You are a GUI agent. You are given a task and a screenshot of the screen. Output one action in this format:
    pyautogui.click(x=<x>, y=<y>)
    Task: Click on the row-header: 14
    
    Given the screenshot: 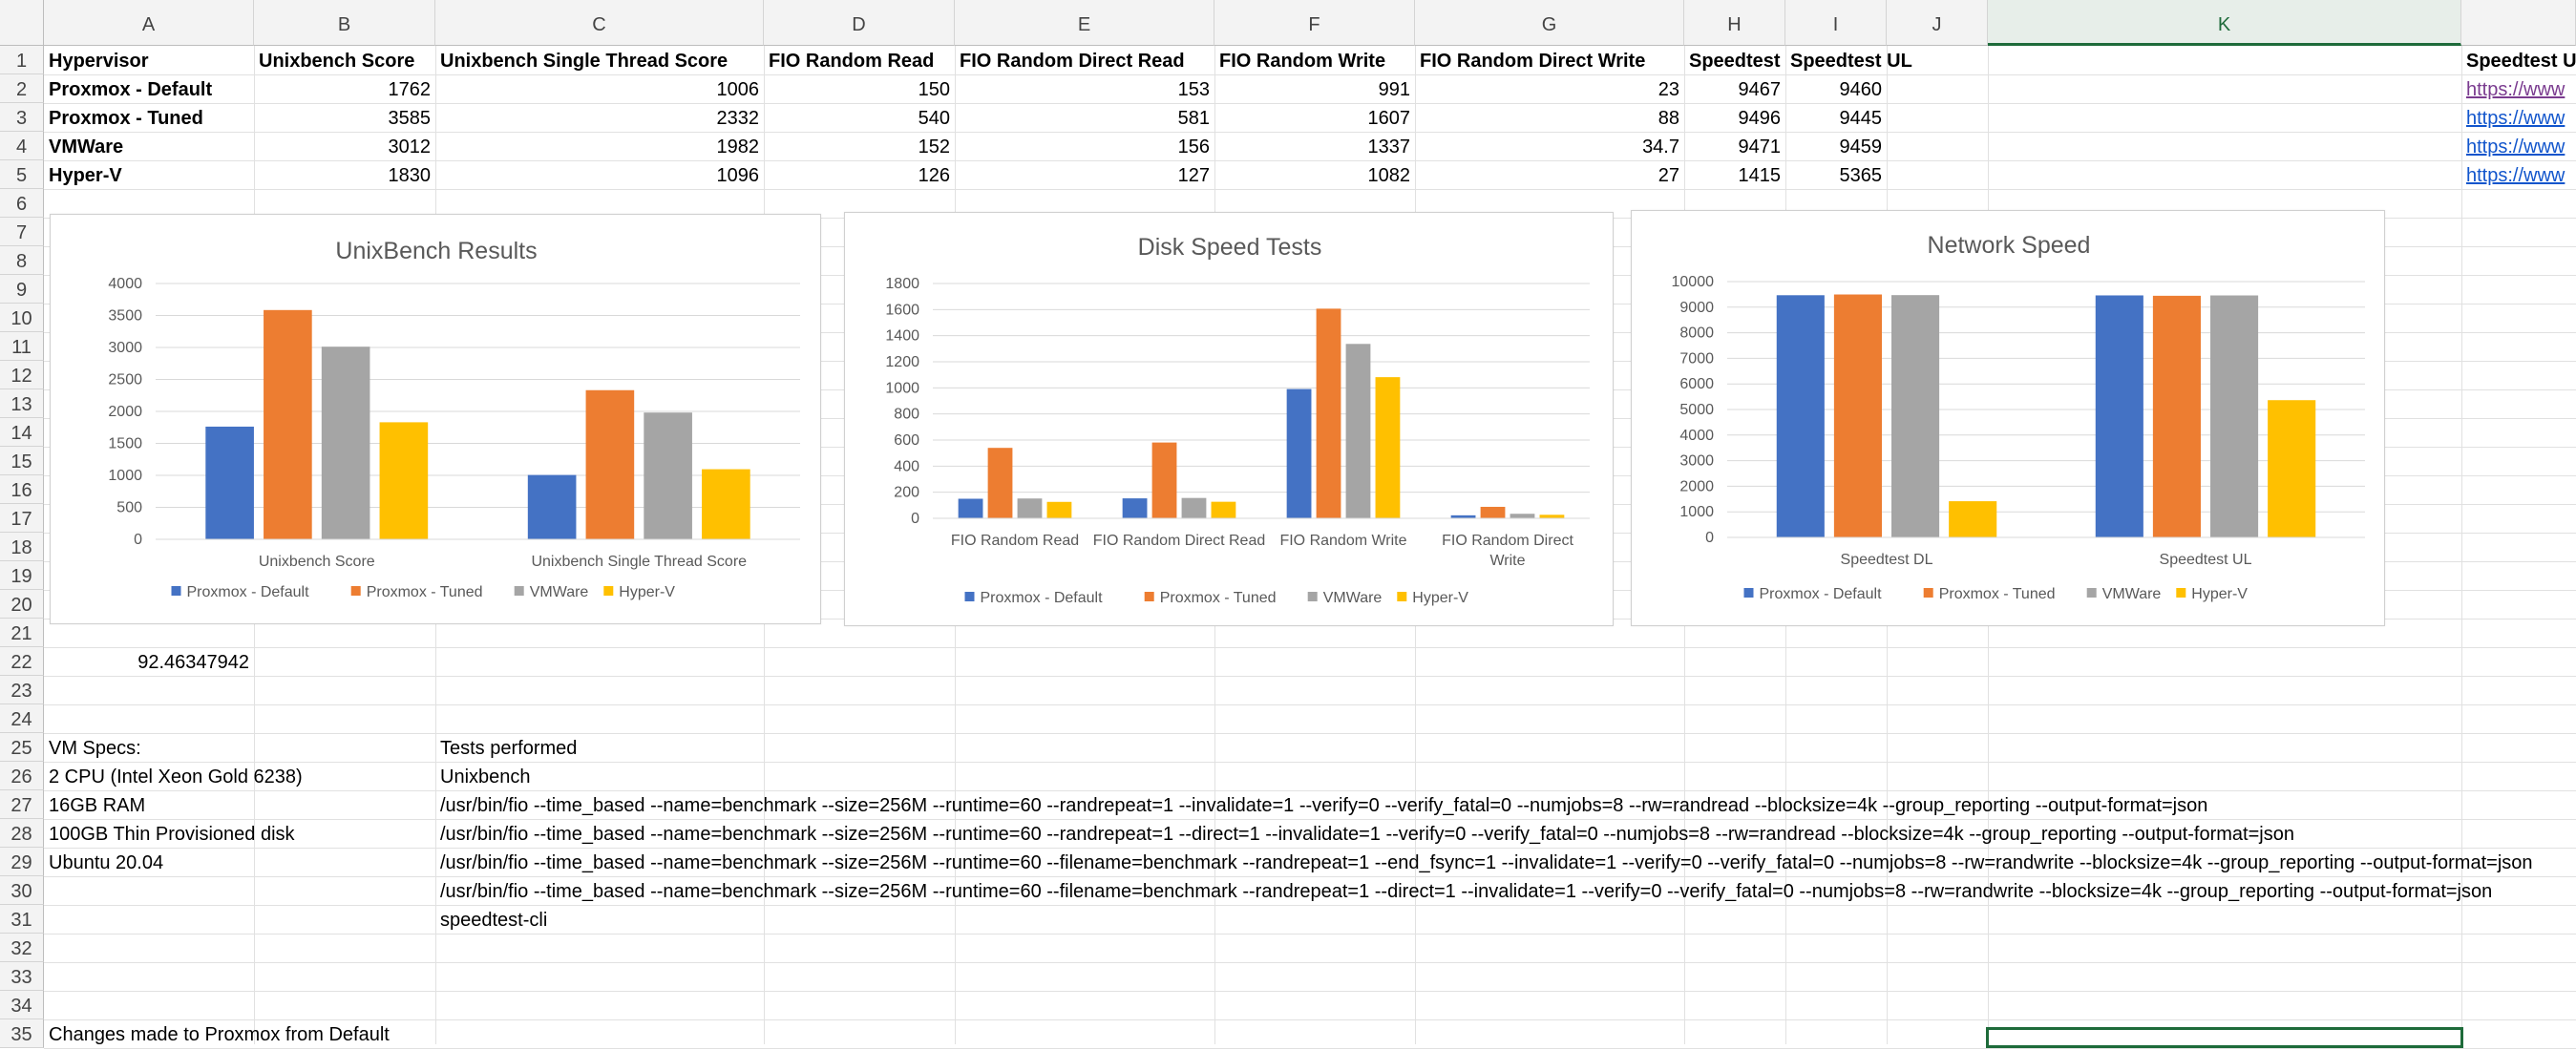 What is the action you would take?
    pyautogui.click(x=22, y=433)
    